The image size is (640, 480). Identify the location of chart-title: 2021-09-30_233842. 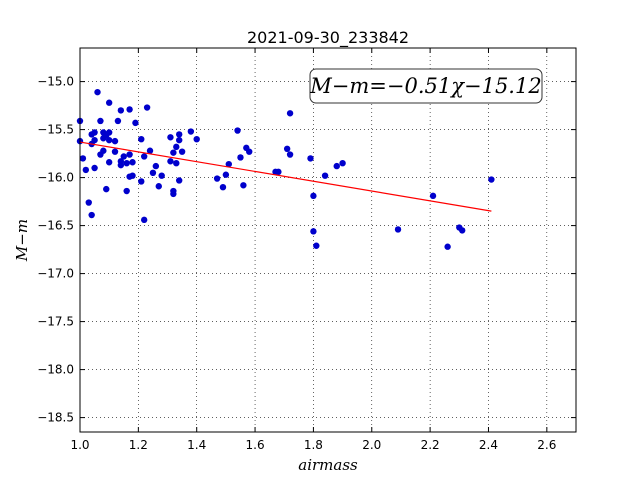
(328, 38).